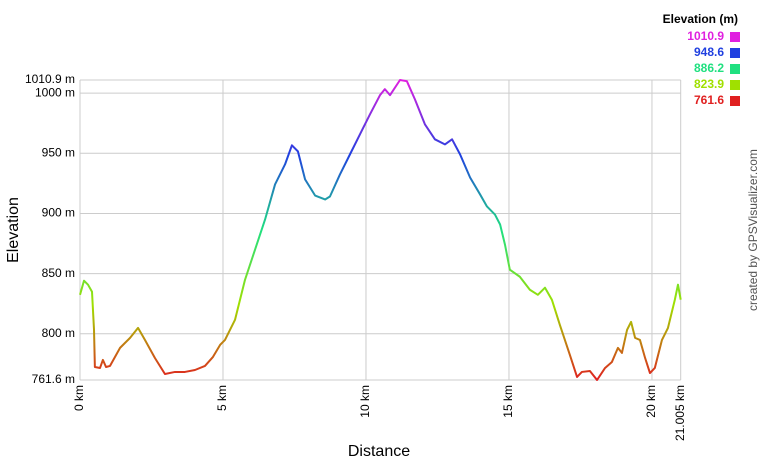 This screenshot has width=760, height=460. Describe the element at coordinates (508, 401) in the screenshot. I see `x-tick-label: 15 km` at that location.